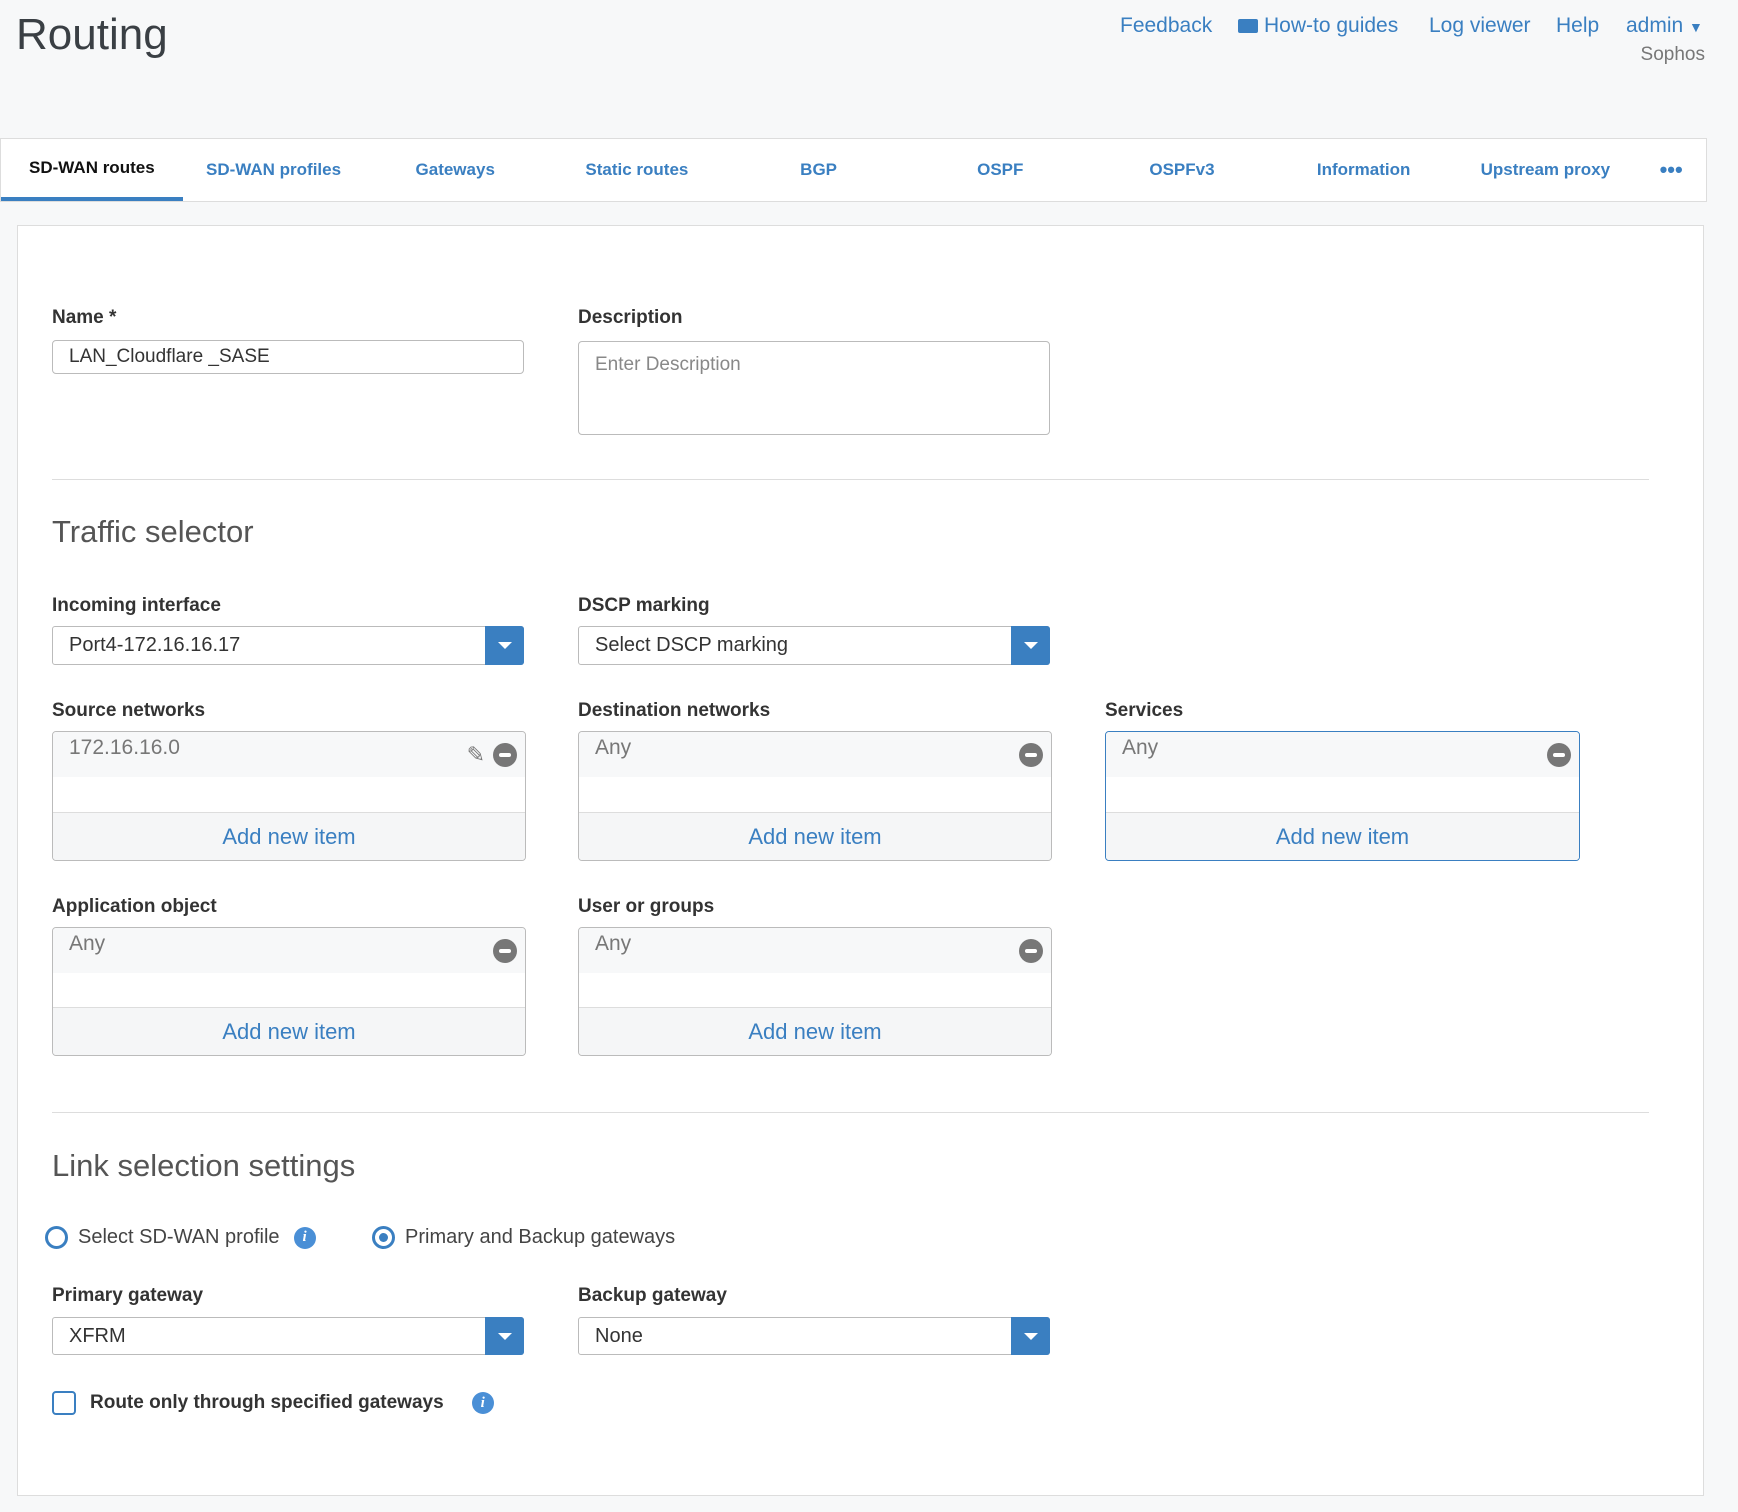 The width and height of the screenshot is (1738, 1512). I want to click on backup-gateway-select: None, so click(814, 1336).